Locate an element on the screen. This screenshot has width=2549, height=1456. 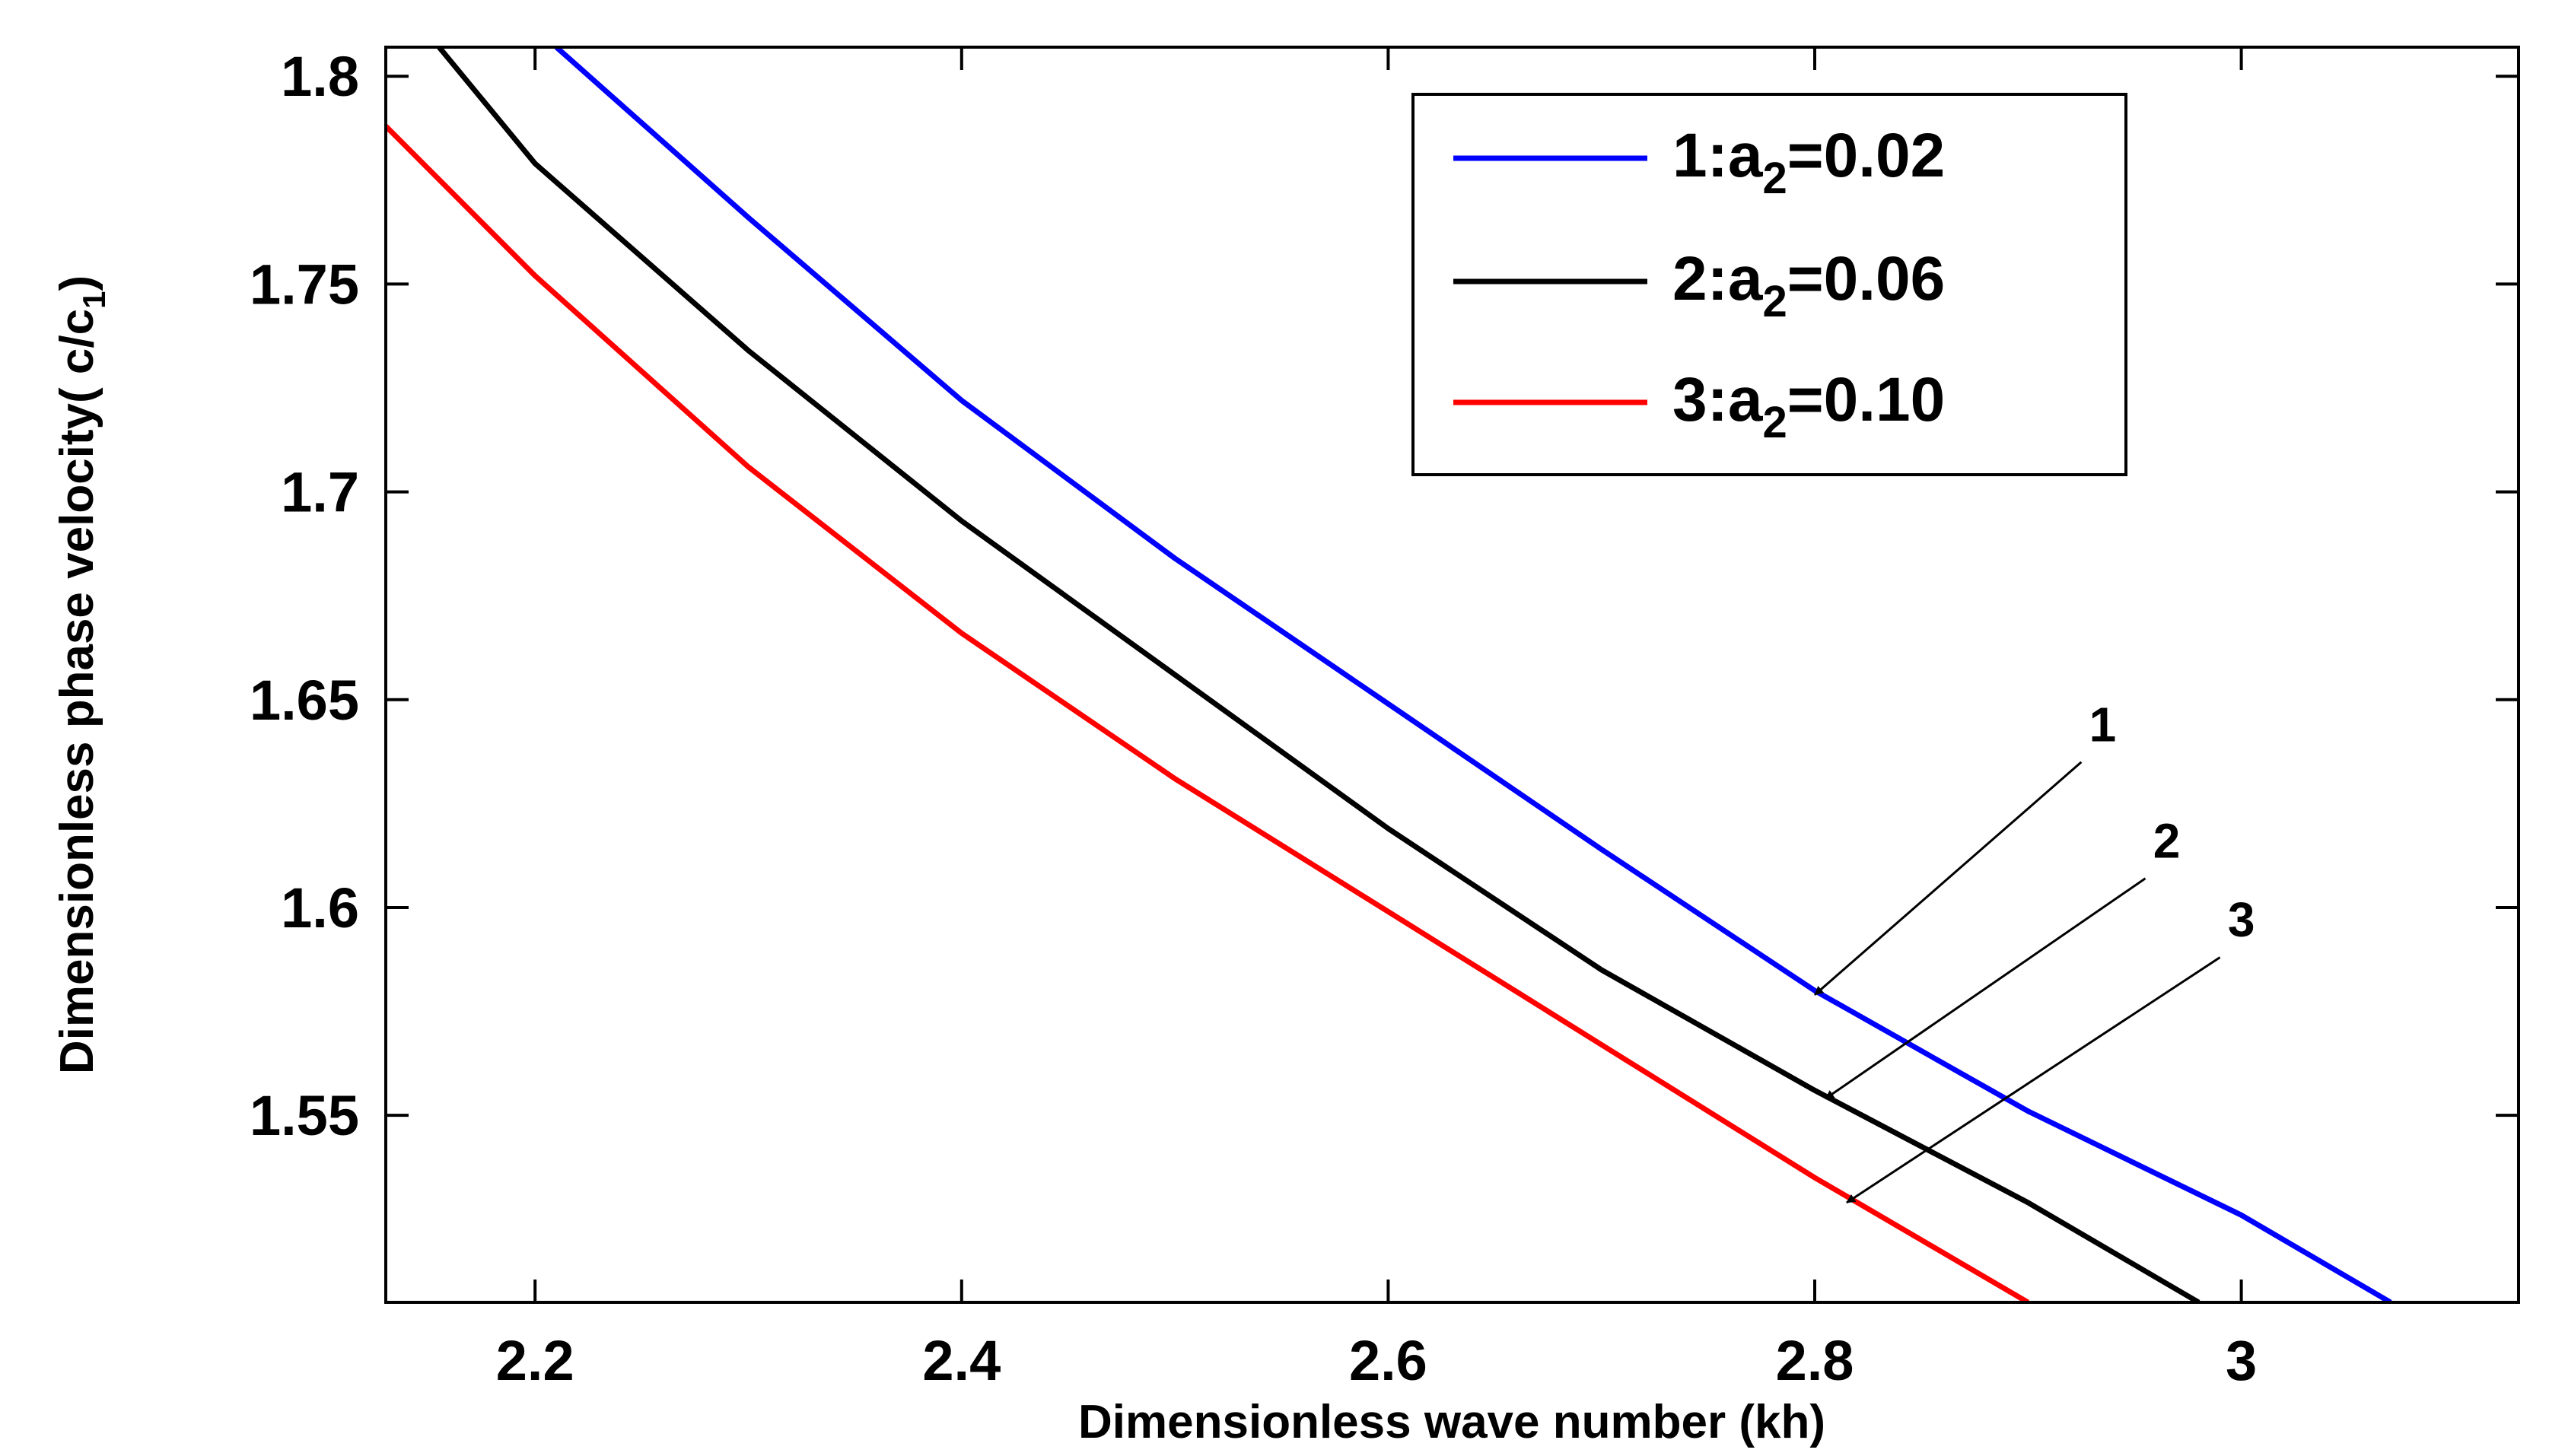
x-tick-label: 2.8 is located at coordinates (1815, 1360).